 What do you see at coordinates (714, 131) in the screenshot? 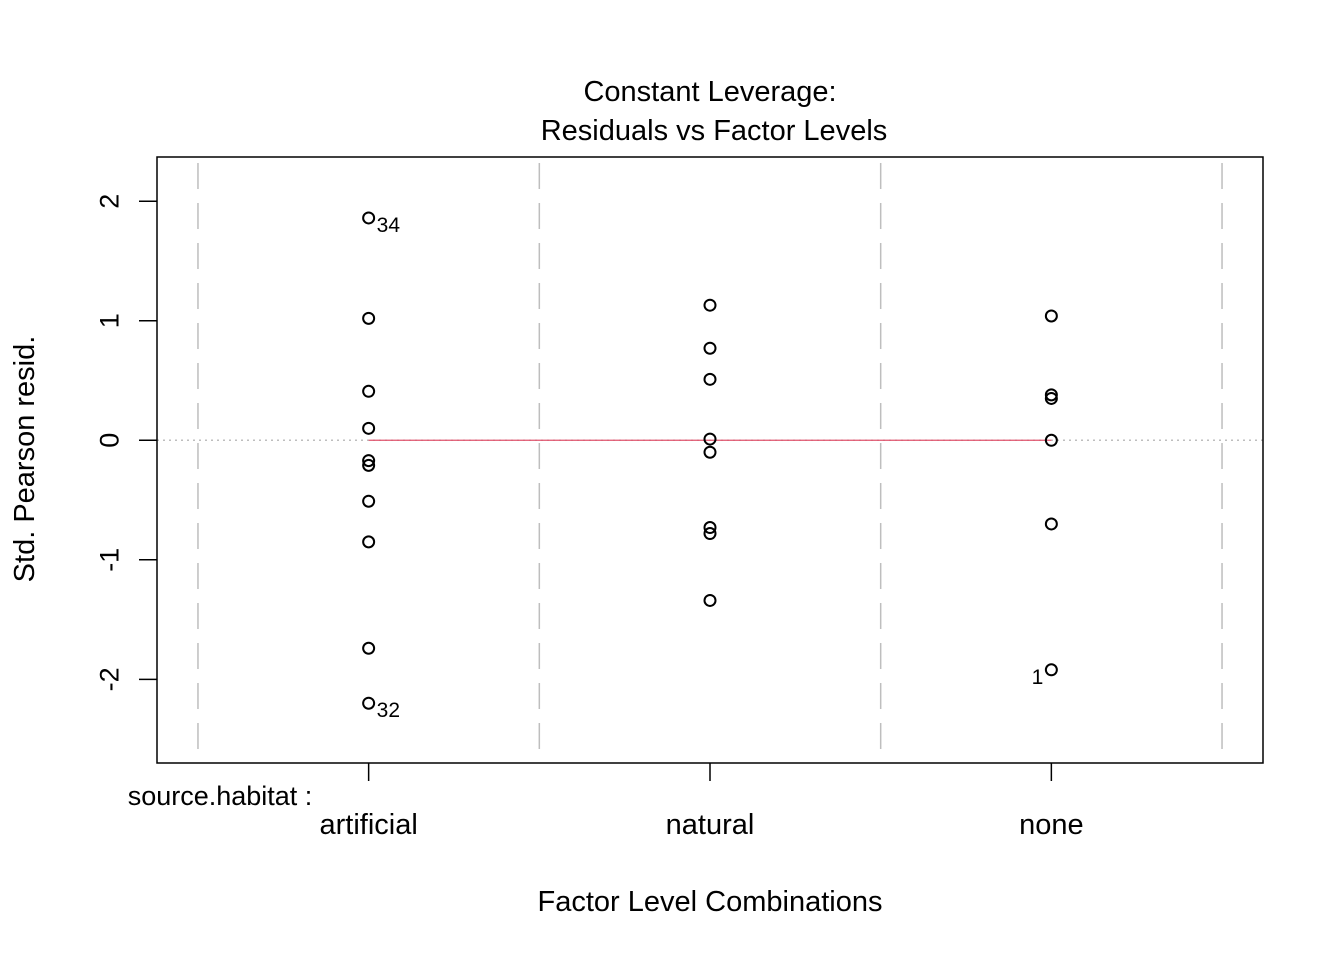
I see `chart-subtitle: Residuals vs Factor Levels` at bounding box center [714, 131].